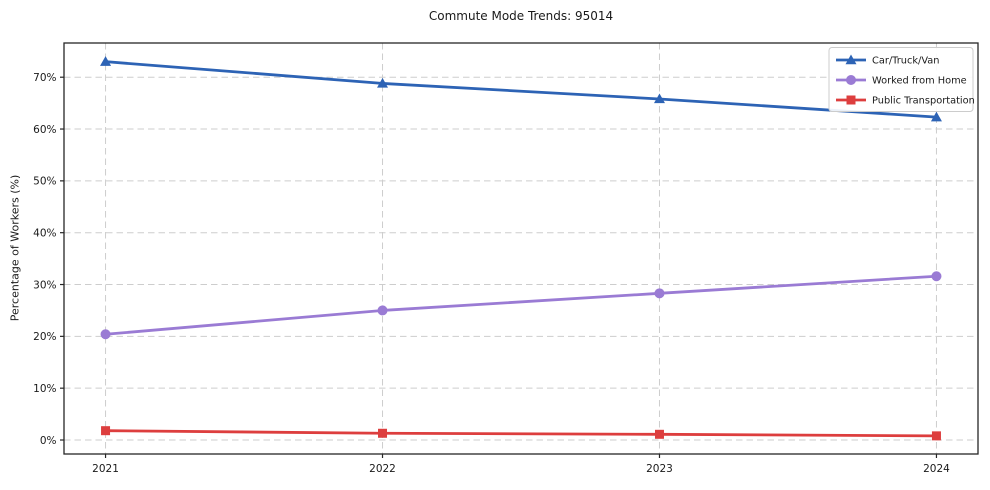 The image size is (990, 490). Describe the element at coordinates (521, 464) in the screenshot. I see `x-axis: 2021 2022 2023 2024` at that location.